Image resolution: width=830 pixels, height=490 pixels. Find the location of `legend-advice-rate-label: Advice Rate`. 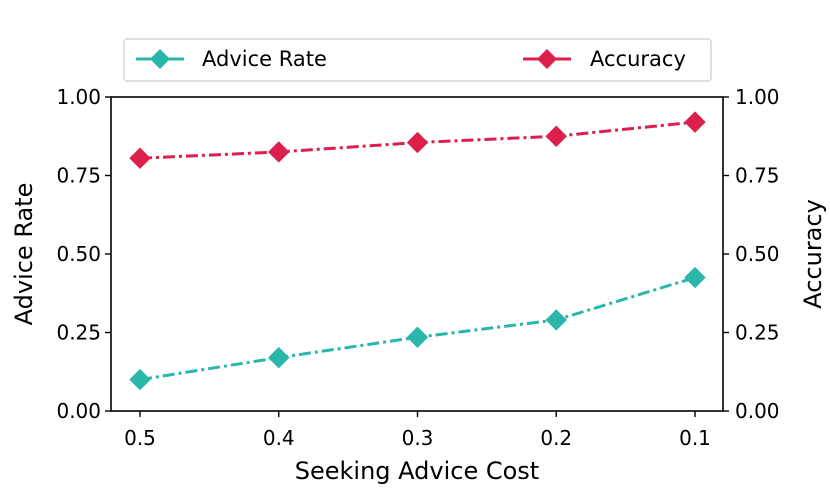

legend-advice-rate-label: Advice Rate is located at coordinates (264, 59).